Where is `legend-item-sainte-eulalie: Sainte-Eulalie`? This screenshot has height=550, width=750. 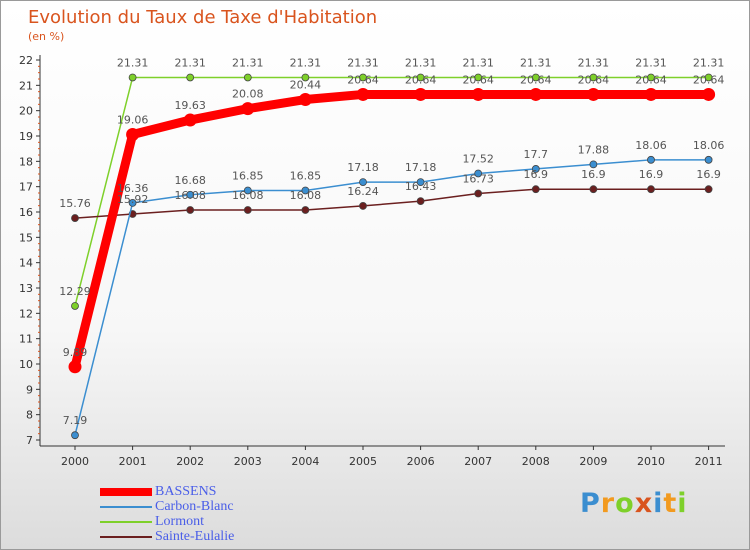 legend-item-sainte-eulalie: Sainte-Eulalie is located at coordinates (210, 536).